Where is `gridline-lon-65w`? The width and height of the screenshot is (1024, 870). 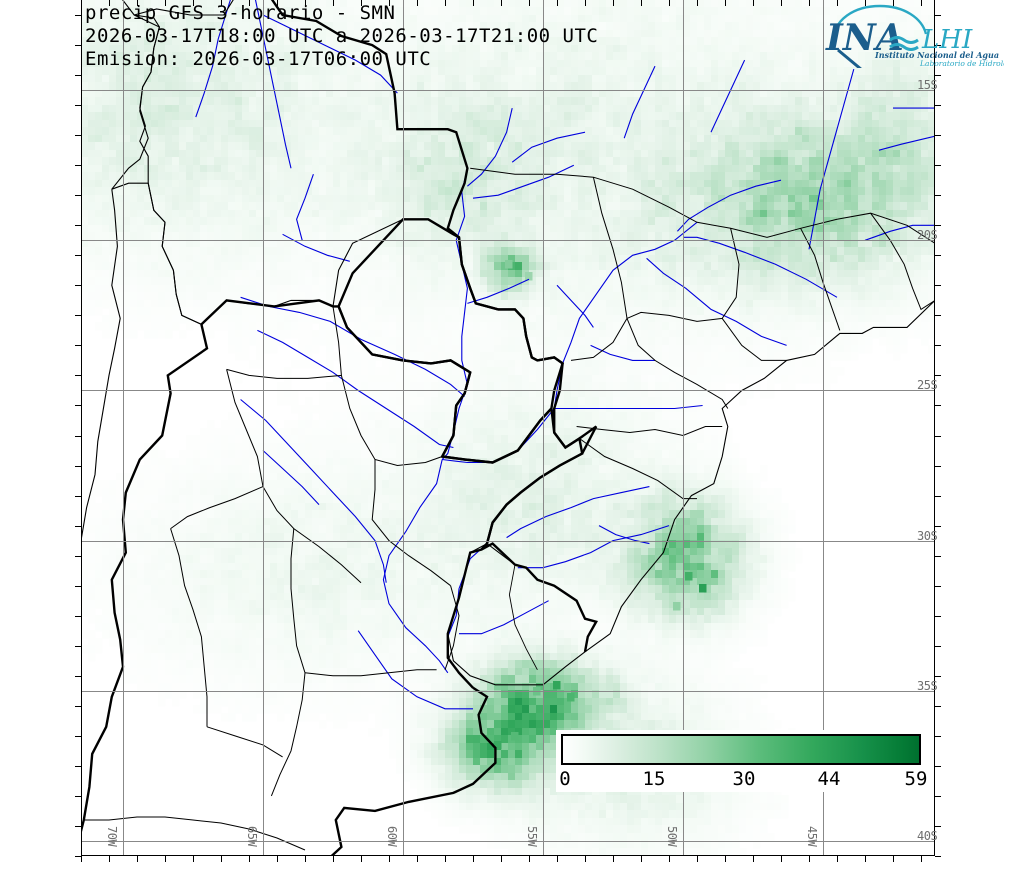
gridline-lon-65w is located at coordinates (263, 428).